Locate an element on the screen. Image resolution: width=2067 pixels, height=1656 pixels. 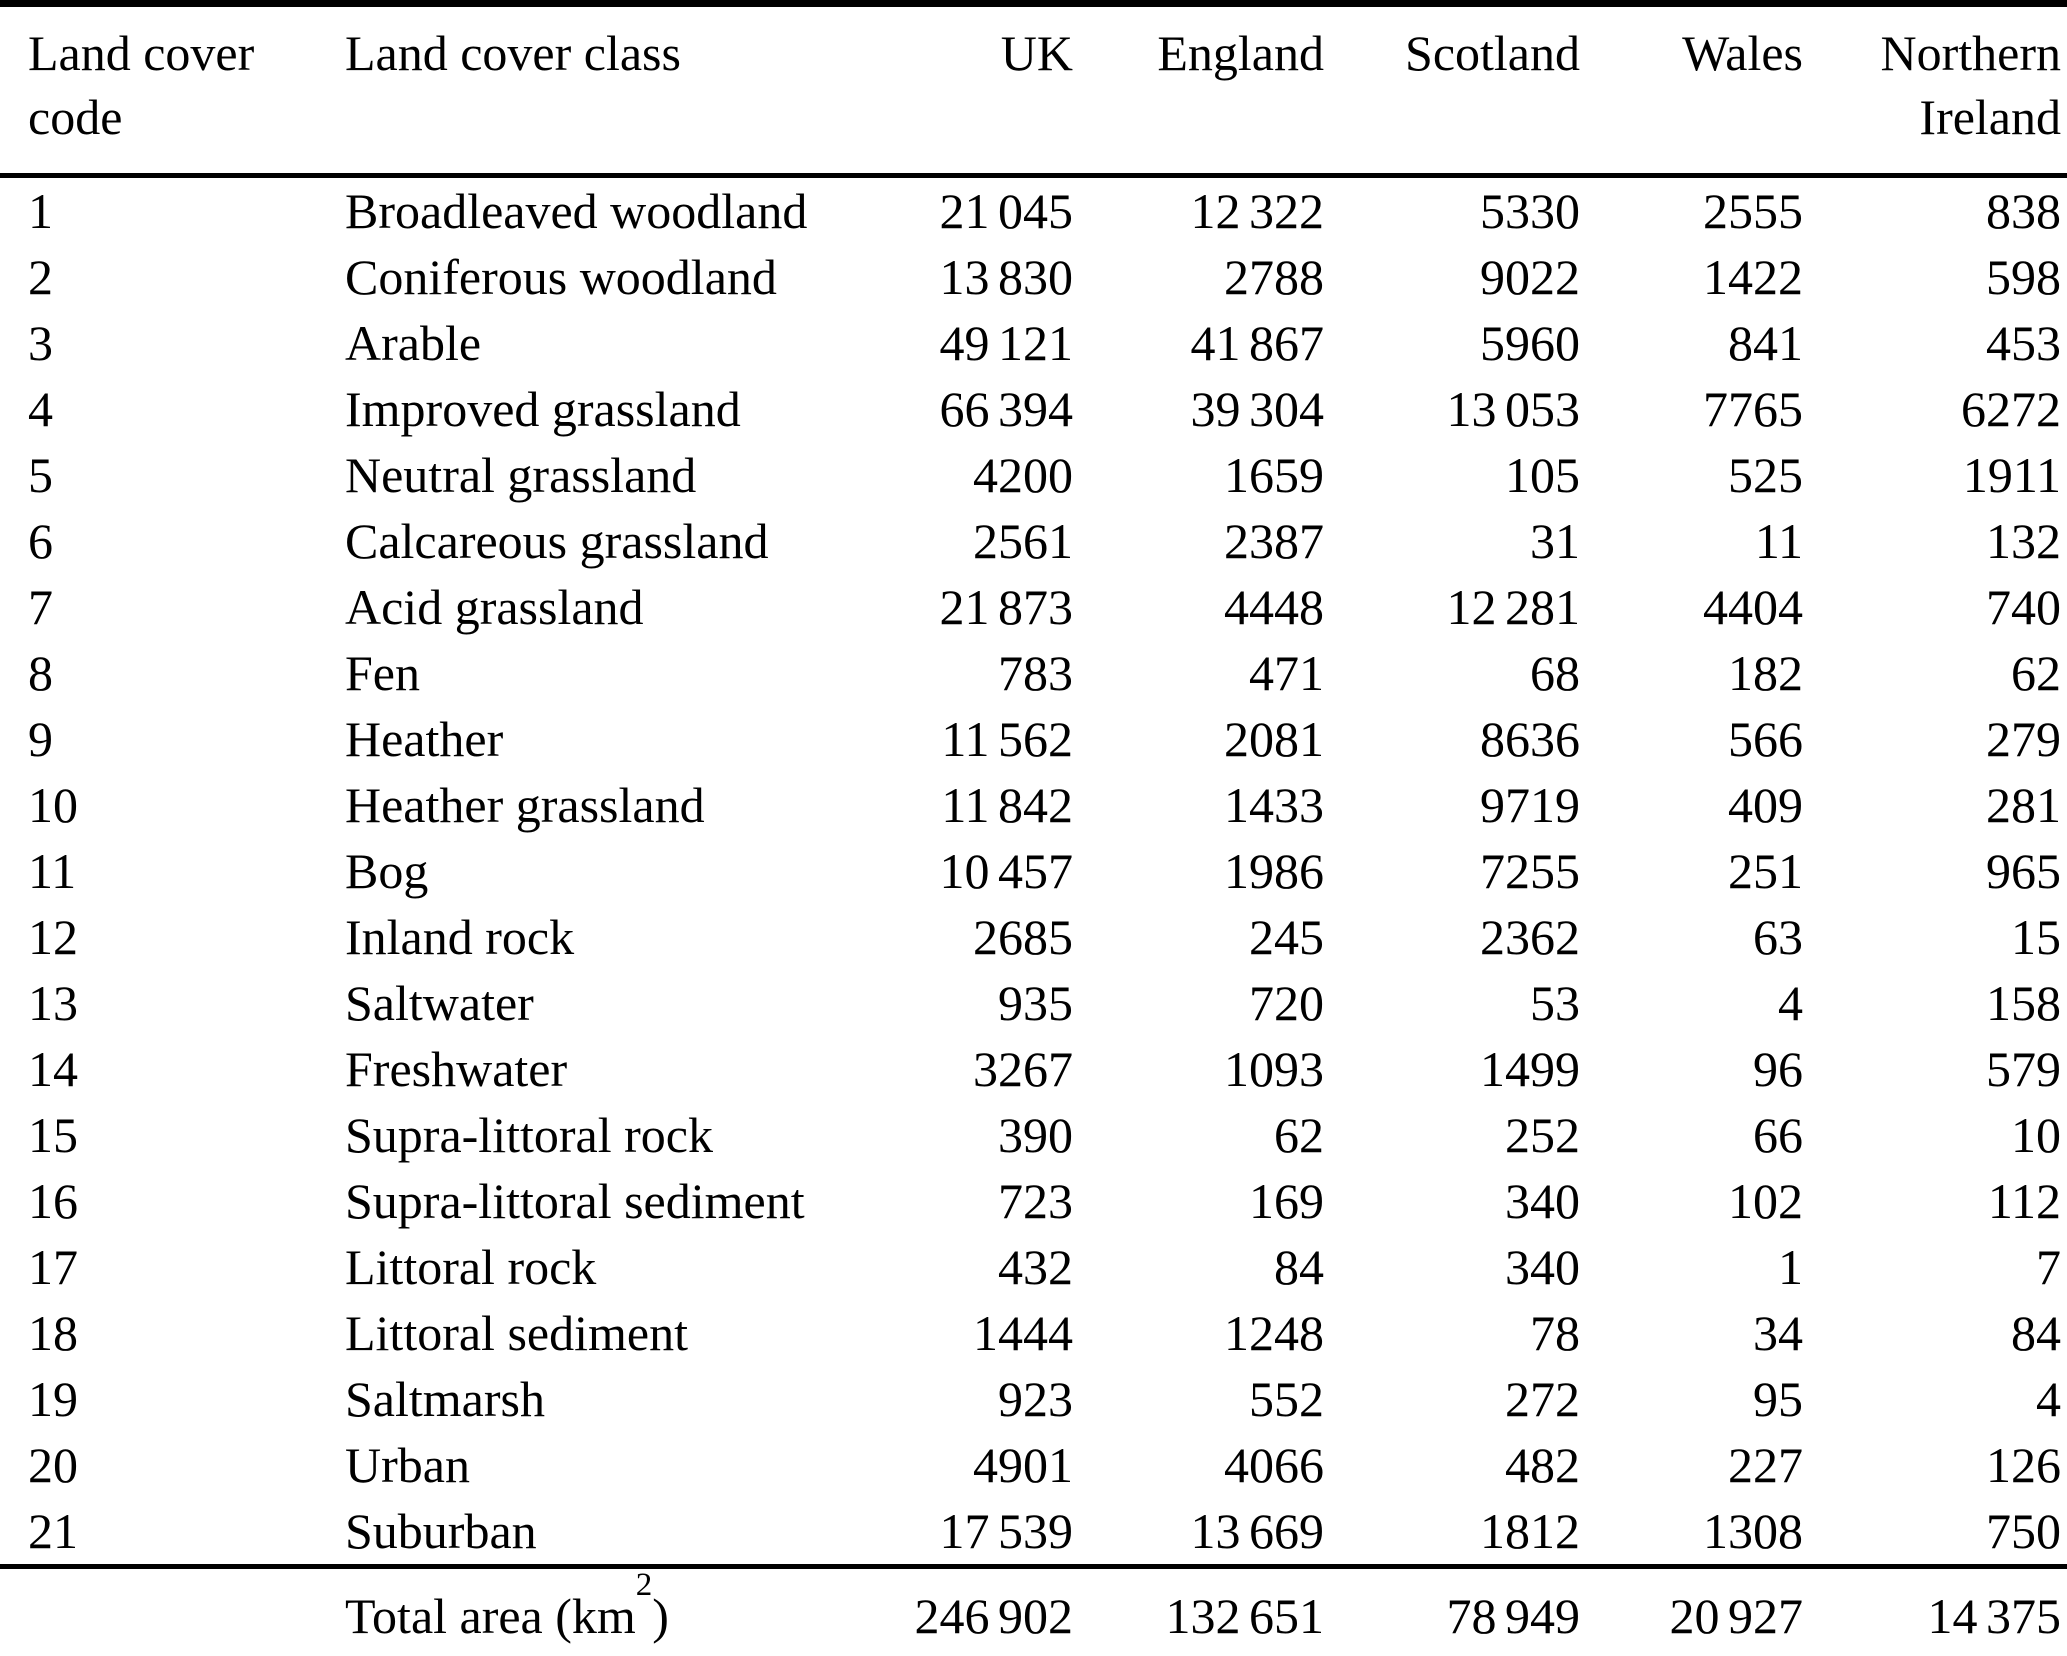
cell-uk: 10 457 is located at coordinates (1006, 871).